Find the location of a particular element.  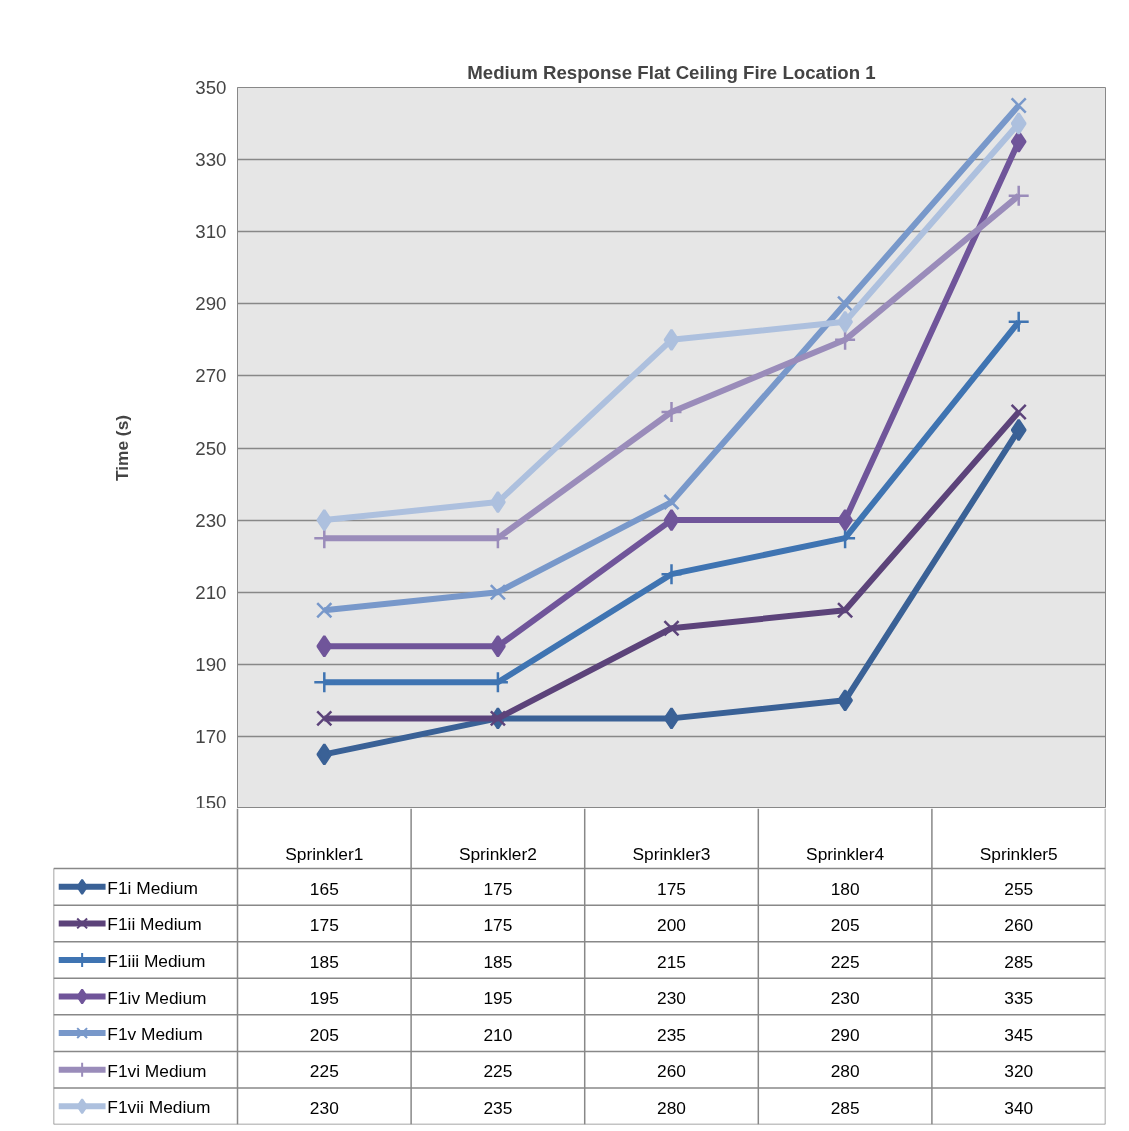

data-label: 255 is located at coordinates (1019, 888).